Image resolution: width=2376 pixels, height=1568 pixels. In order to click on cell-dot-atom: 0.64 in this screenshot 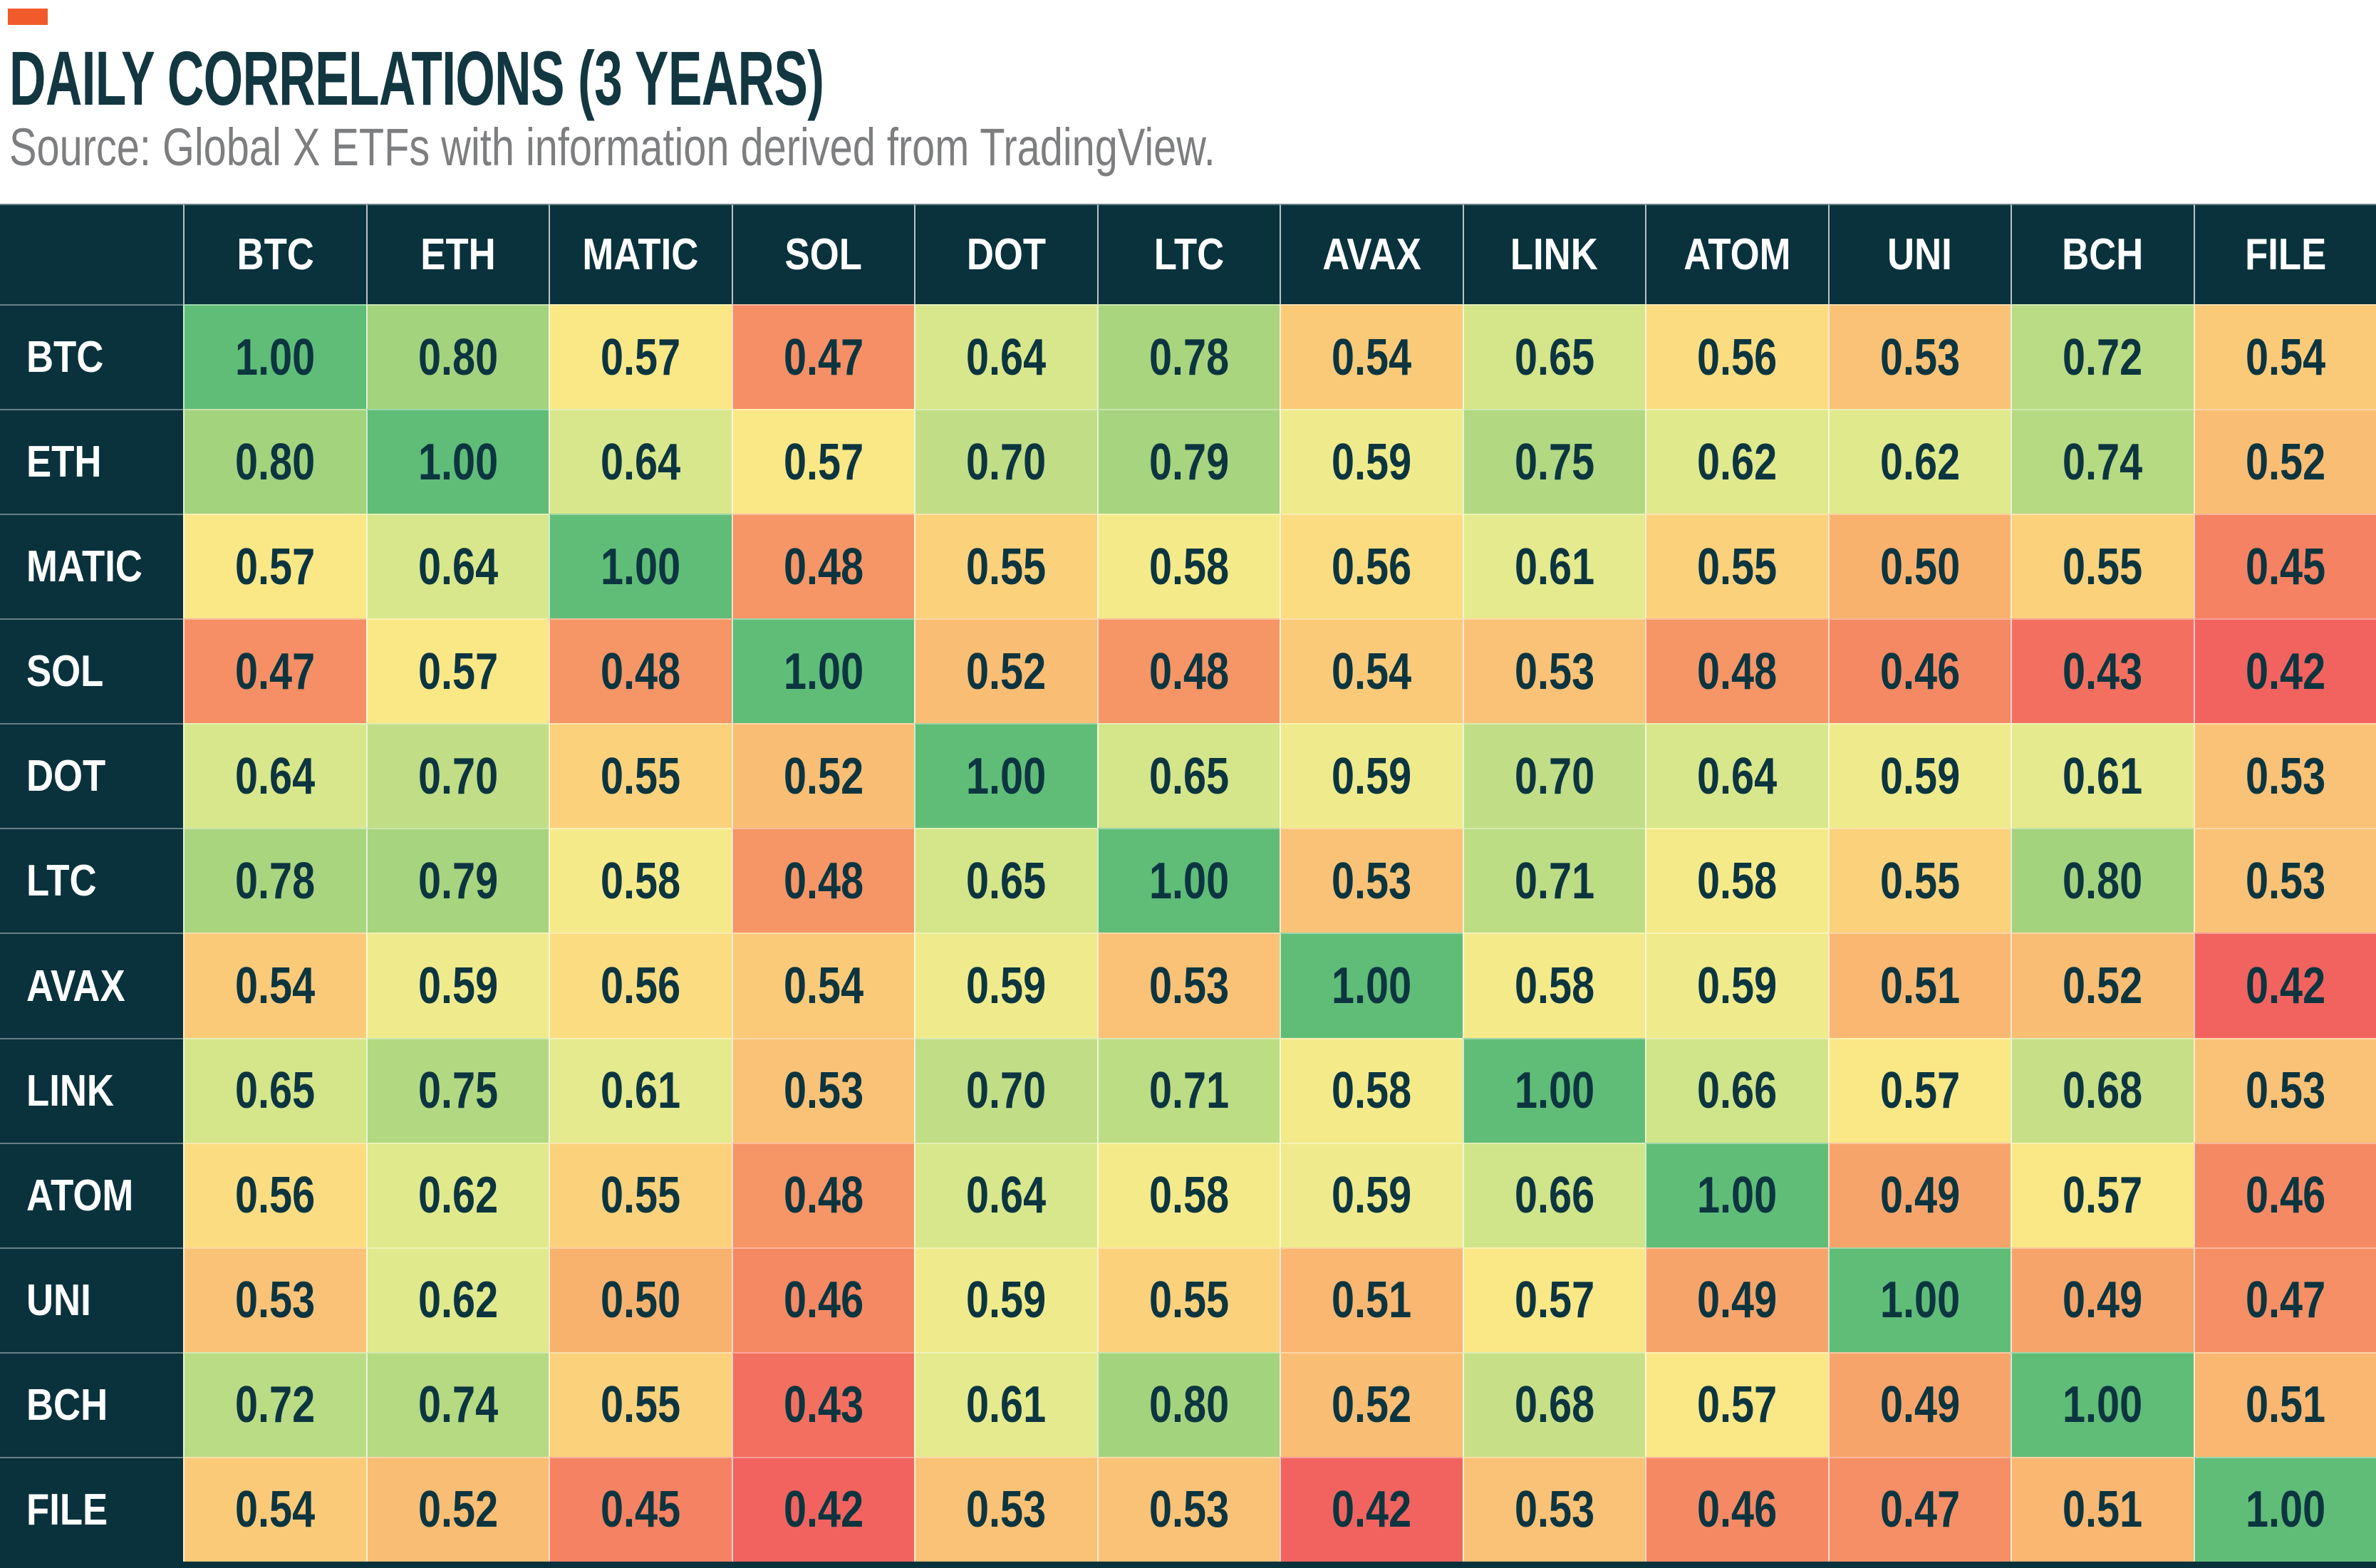, I will do `click(1736, 776)`.